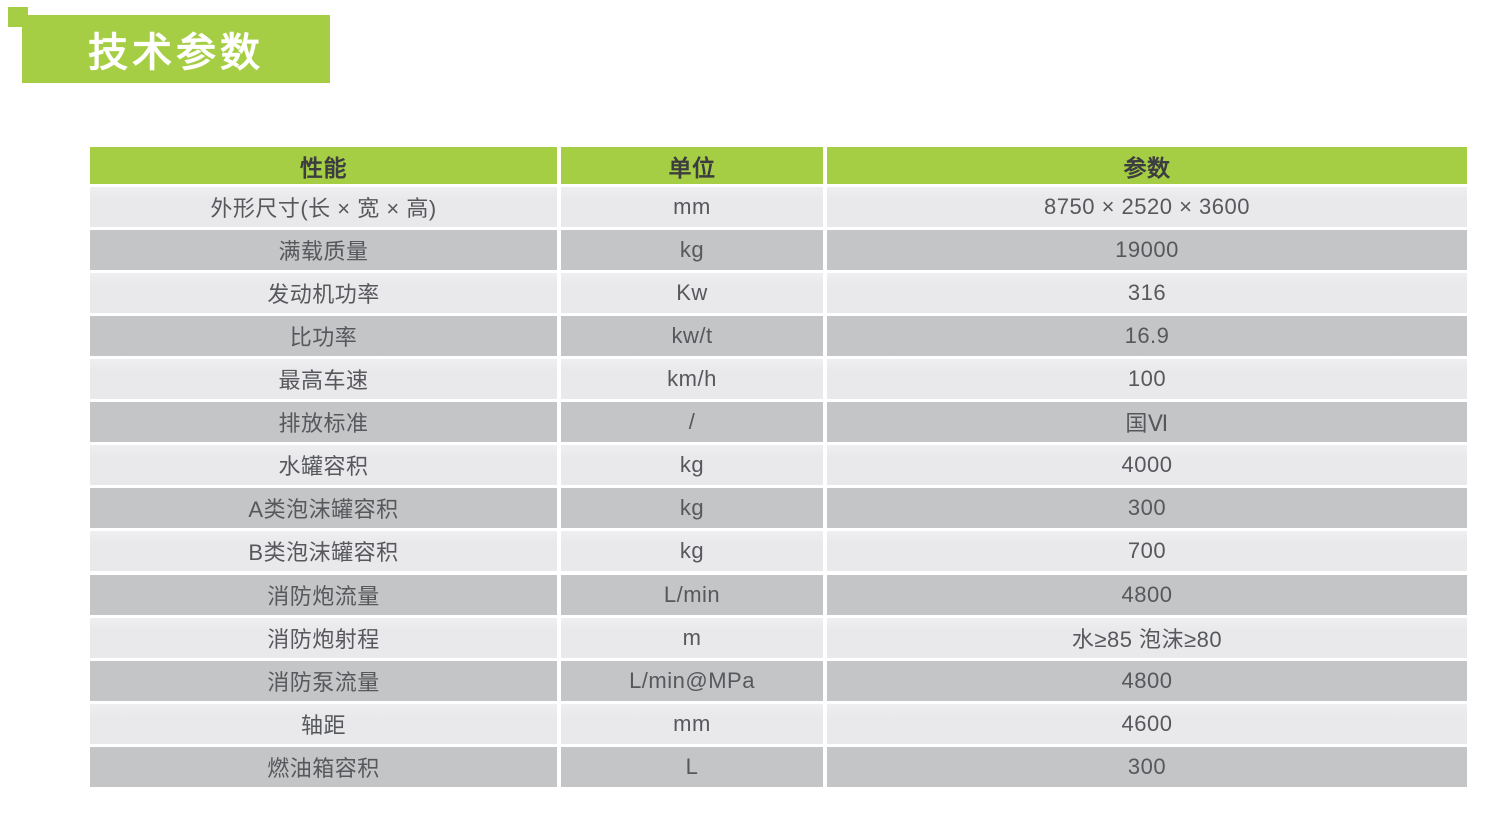 The width and height of the screenshot is (1500, 834). I want to click on table-row: B类泡沫罐容积 kg 700, so click(778, 551).